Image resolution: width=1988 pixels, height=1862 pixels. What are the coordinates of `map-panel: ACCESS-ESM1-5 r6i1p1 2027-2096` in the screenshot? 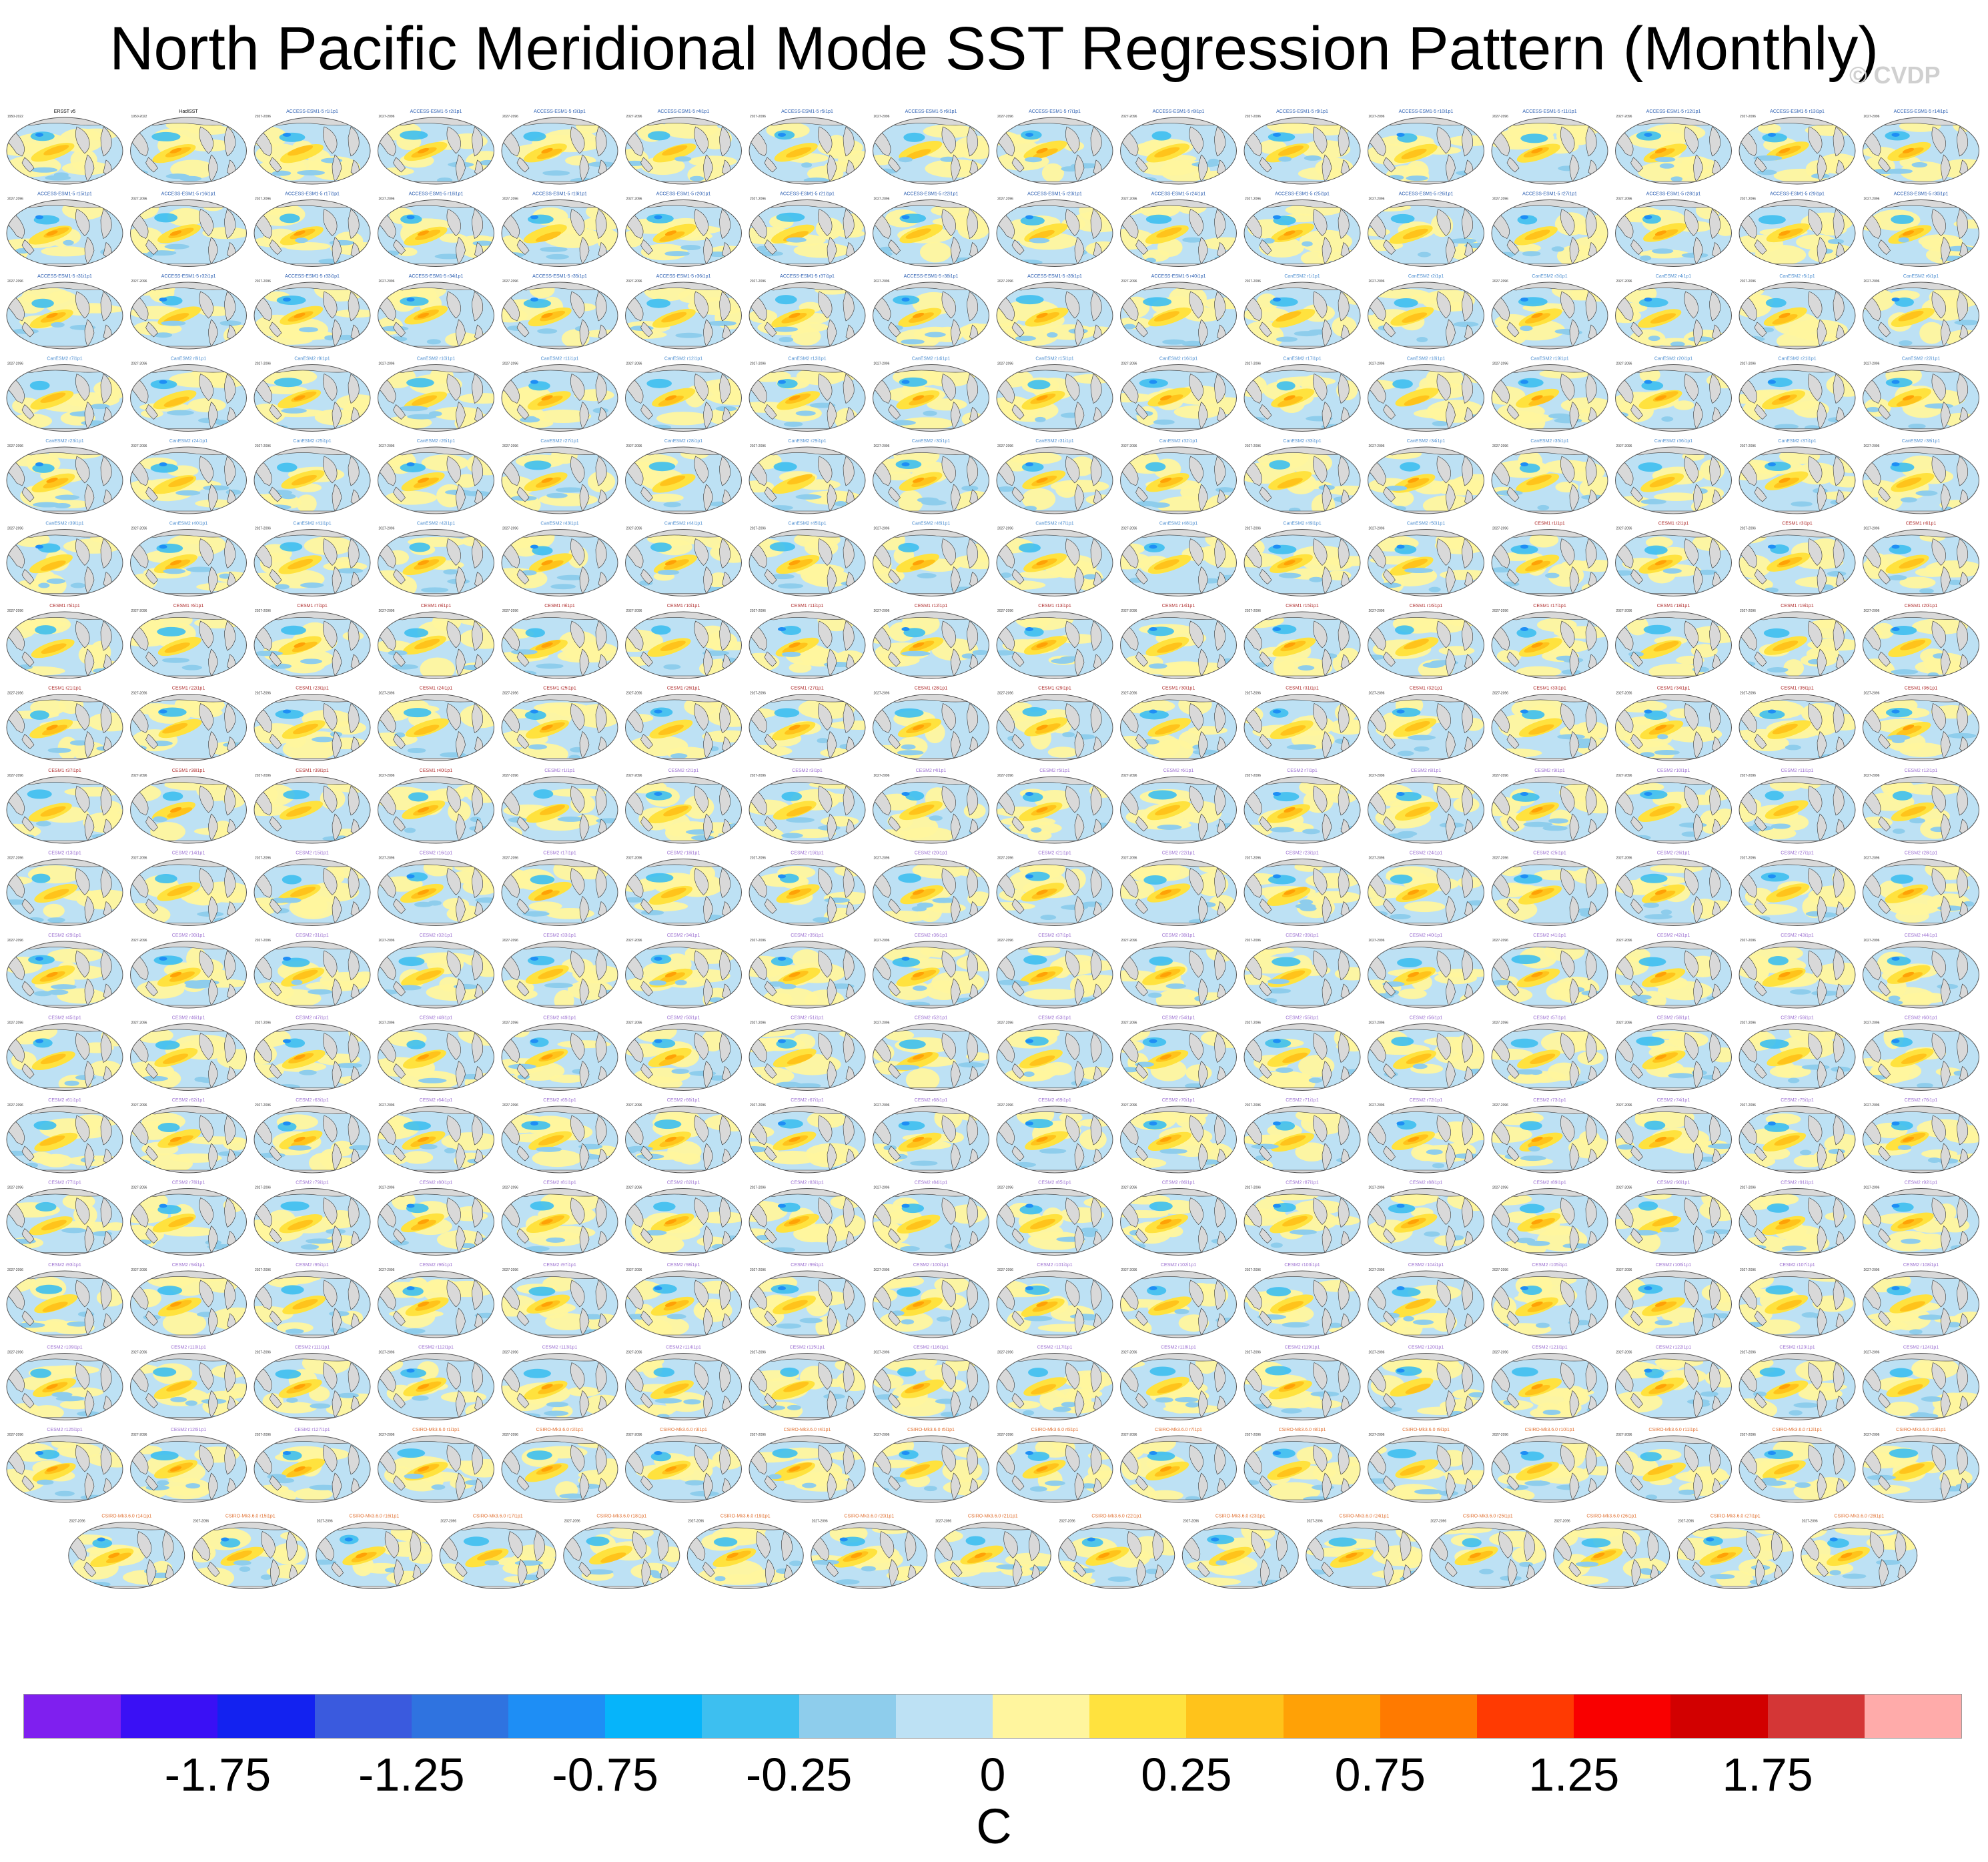 It's located at (931, 147).